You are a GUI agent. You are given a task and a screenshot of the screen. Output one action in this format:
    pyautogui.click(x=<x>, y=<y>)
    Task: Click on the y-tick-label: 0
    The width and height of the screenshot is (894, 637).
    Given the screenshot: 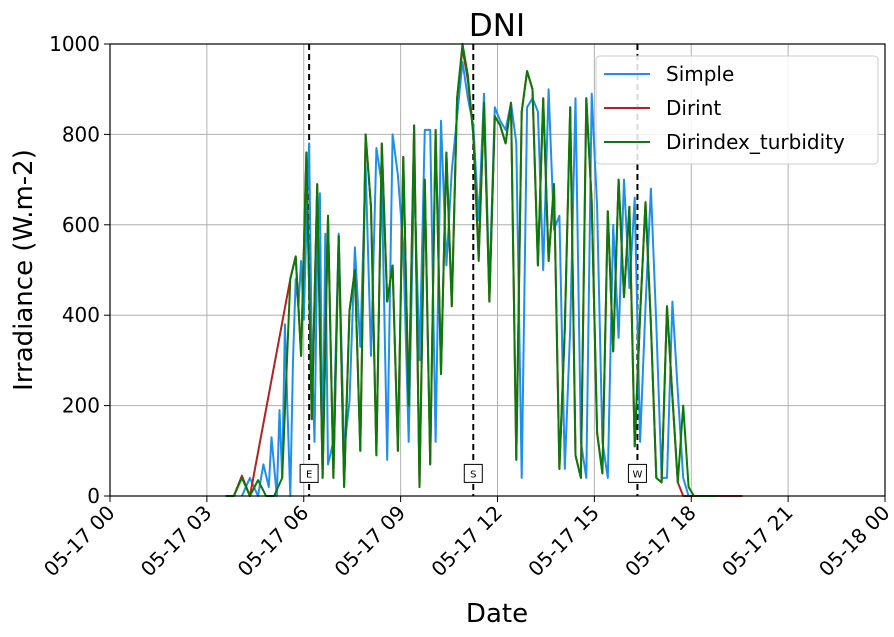 What is the action you would take?
    pyautogui.click(x=93, y=496)
    